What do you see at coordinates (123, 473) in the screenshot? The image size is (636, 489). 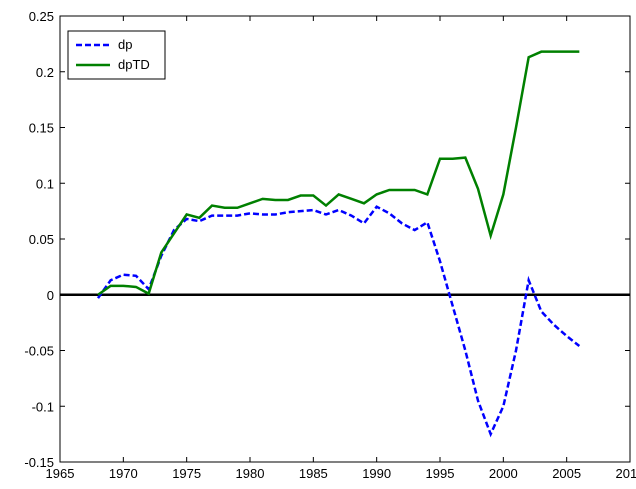 I see `x-tick-label: 1970` at bounding box center [123, 473].